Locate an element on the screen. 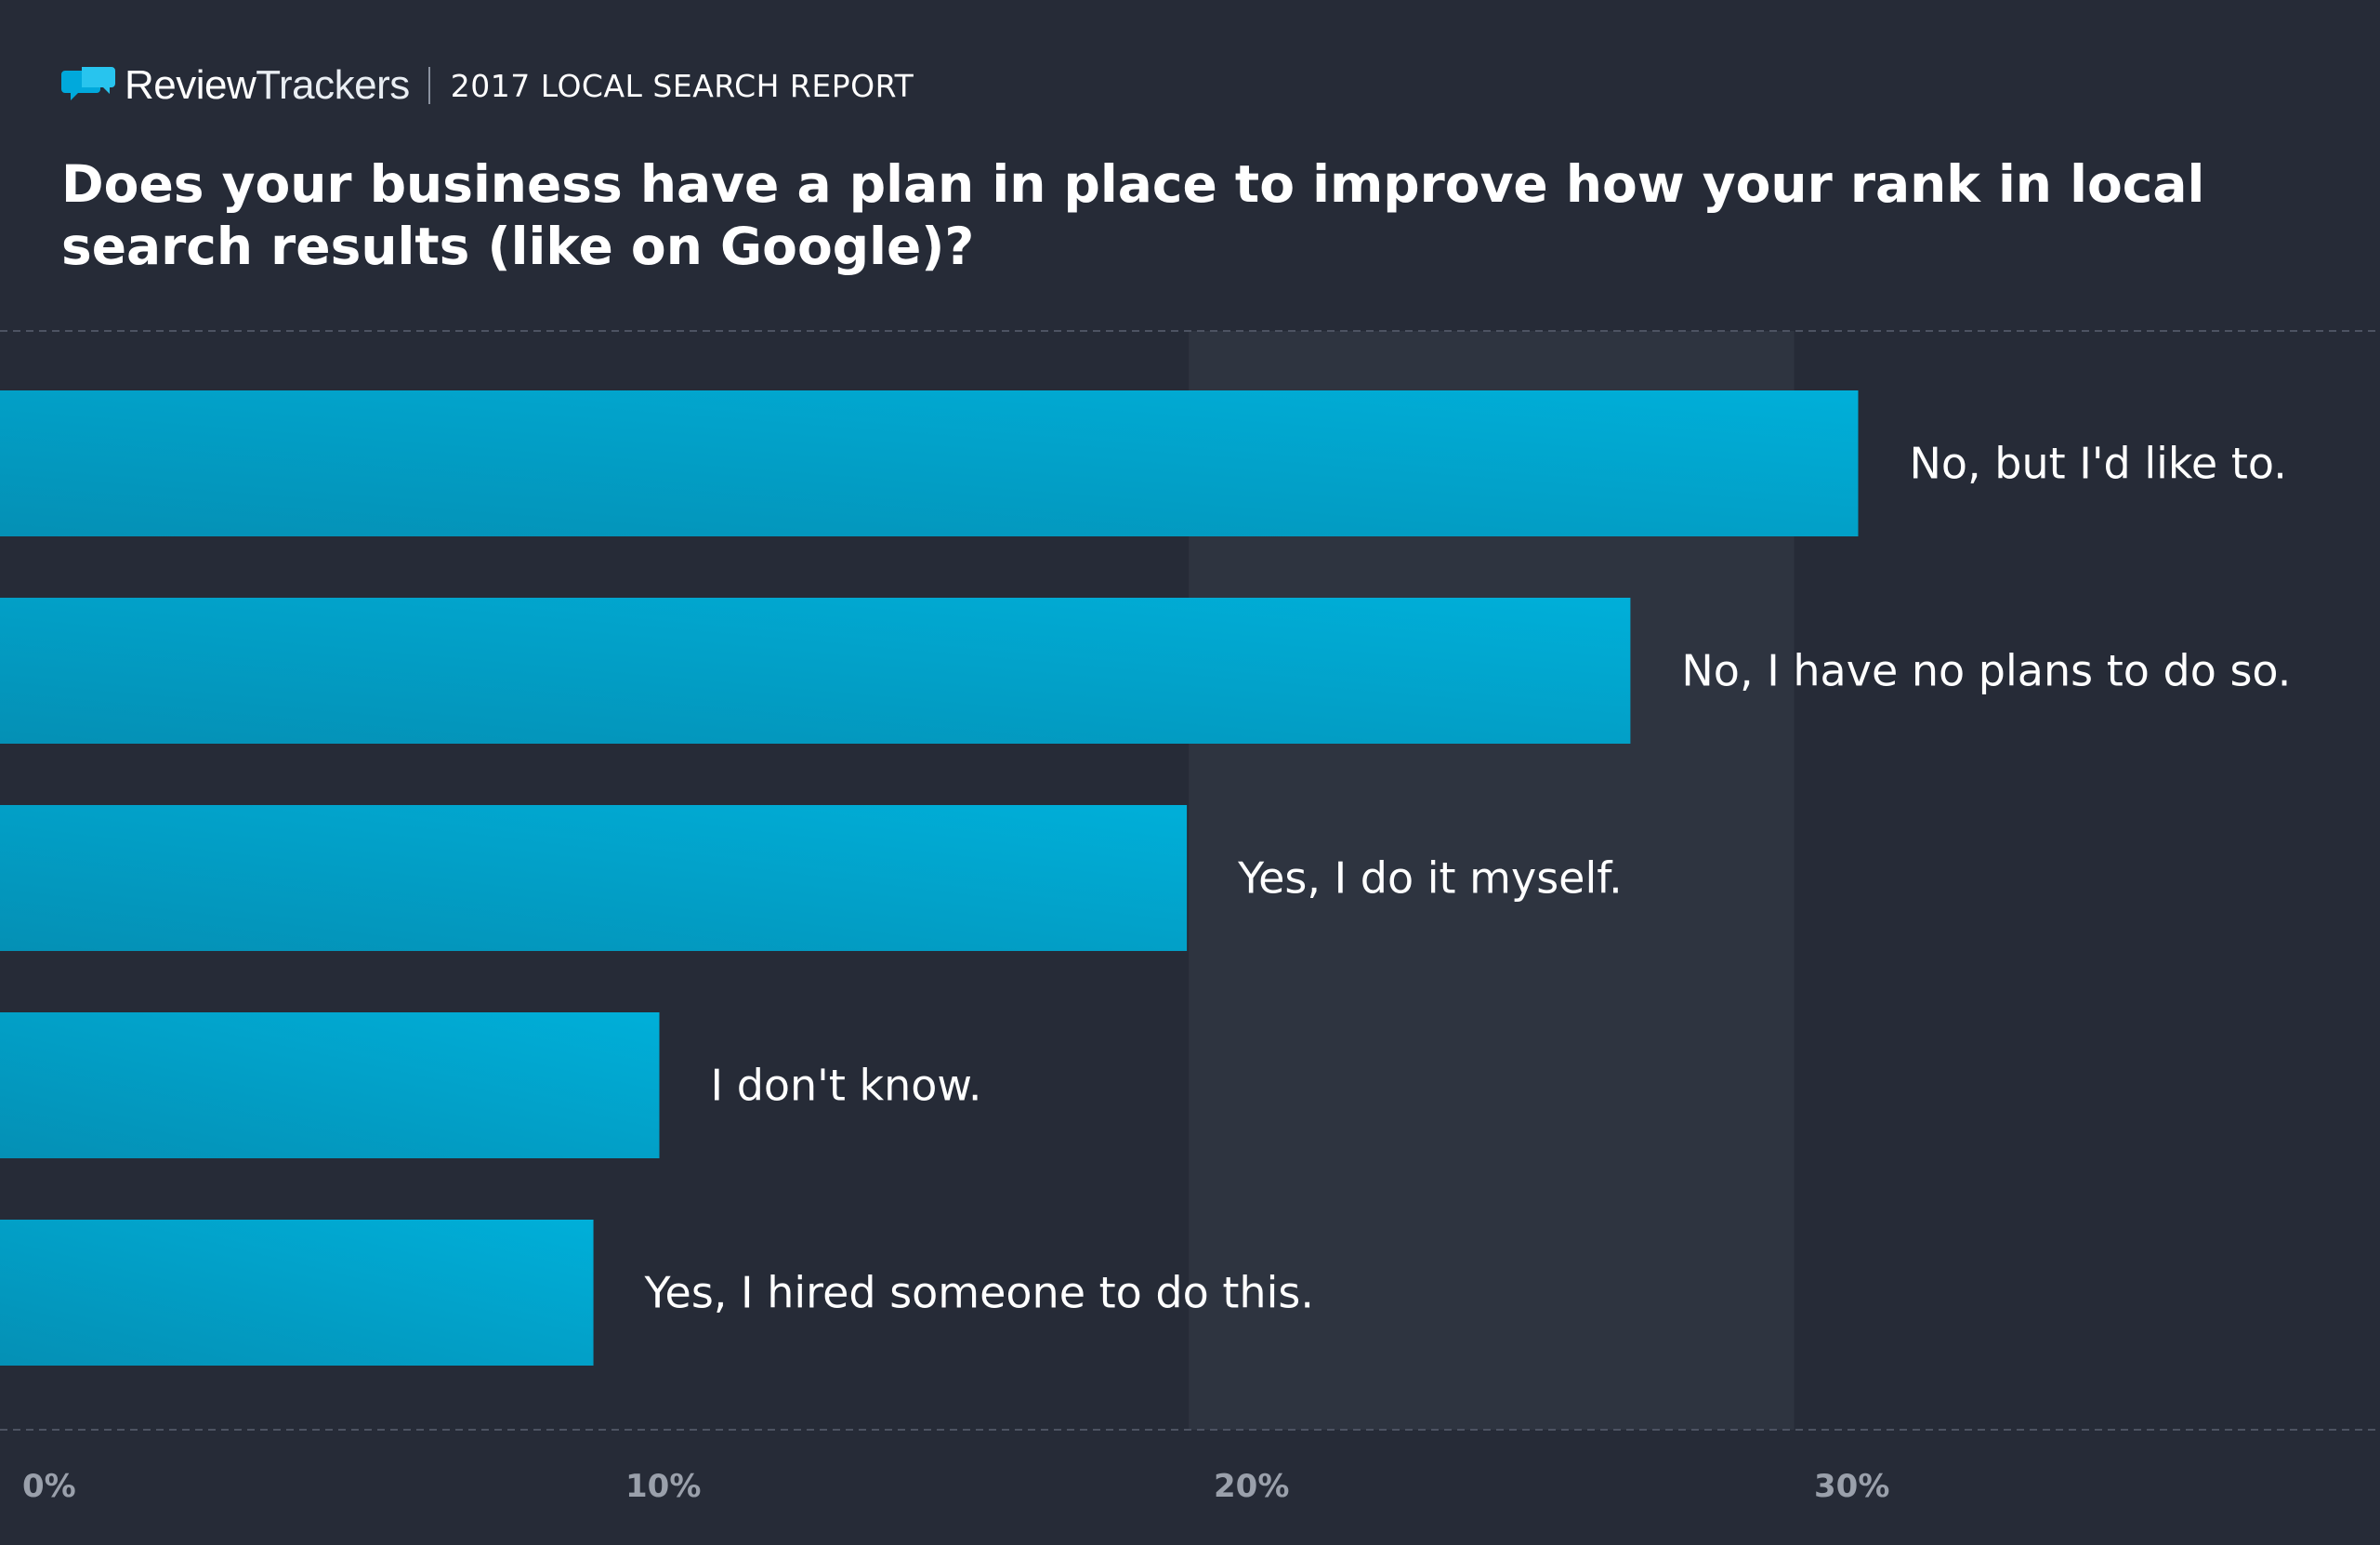 The width and height of the screenshot is (2380, 1545). bar-label: No, I have no plans to do so. is located at coordinates (1986, 671).